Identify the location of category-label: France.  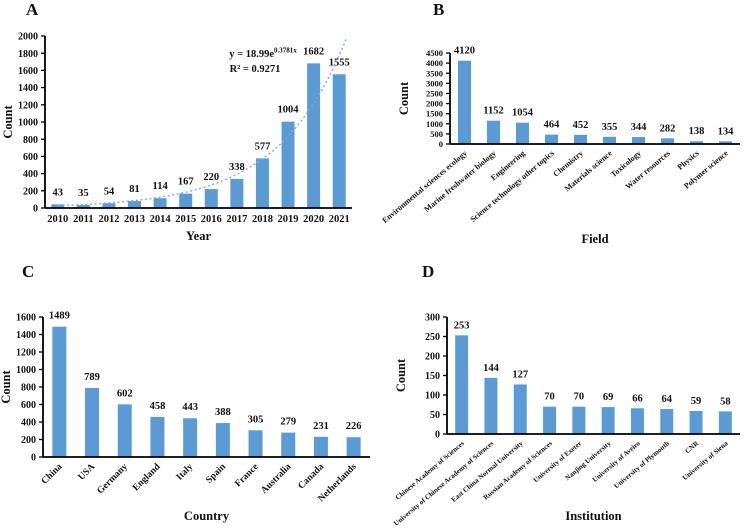
(246, 475).